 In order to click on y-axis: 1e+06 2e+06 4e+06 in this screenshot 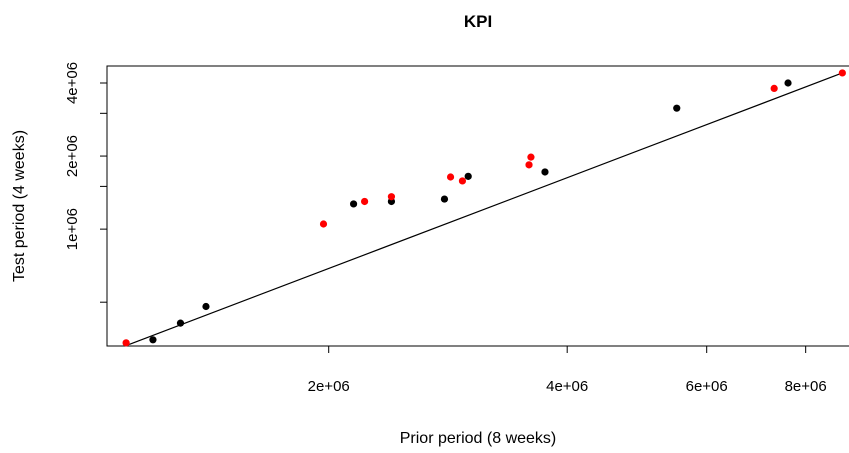, I will do `click(85, 182)`.